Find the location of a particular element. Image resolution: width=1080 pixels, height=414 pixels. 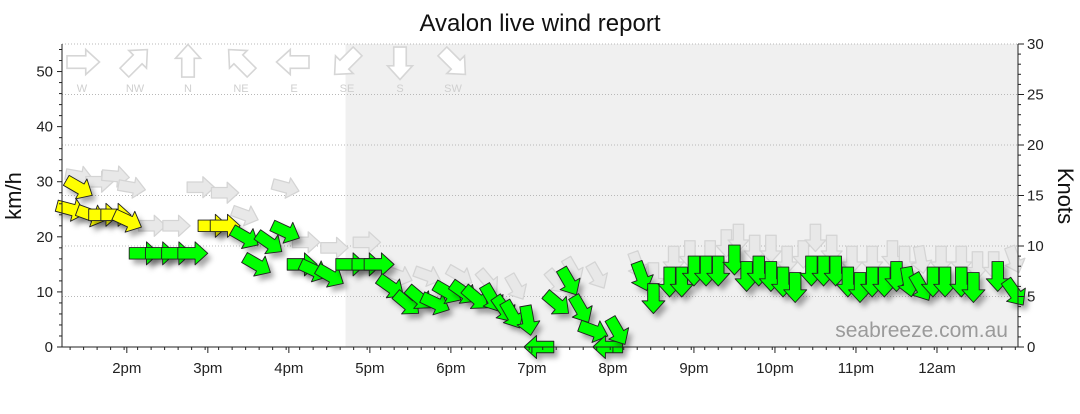

chart-title: Avalon live wind report is located at coordinates (539, 23).